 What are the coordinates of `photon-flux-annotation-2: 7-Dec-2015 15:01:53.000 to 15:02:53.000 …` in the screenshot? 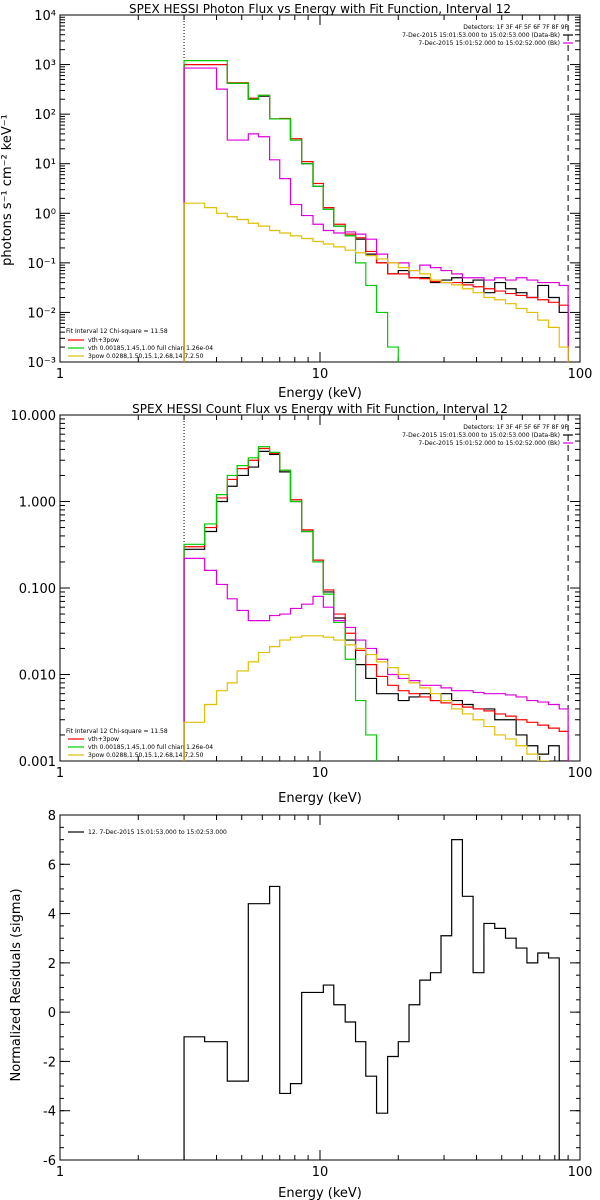 It's located at (481, 35).